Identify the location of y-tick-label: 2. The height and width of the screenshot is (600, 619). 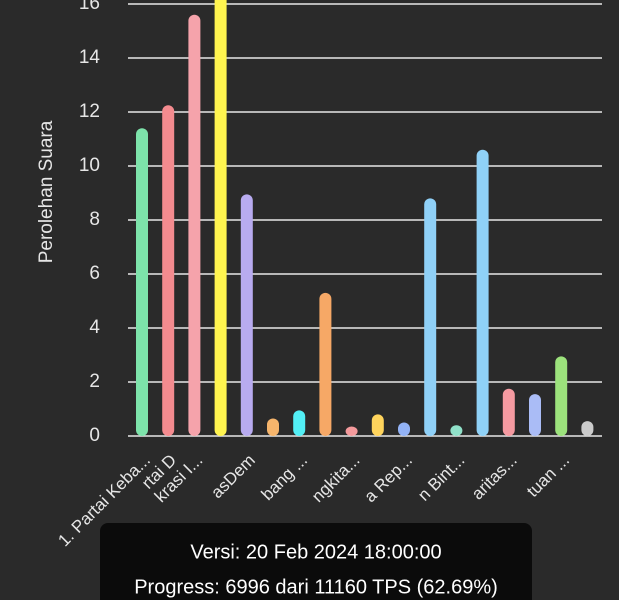
(94, 381).